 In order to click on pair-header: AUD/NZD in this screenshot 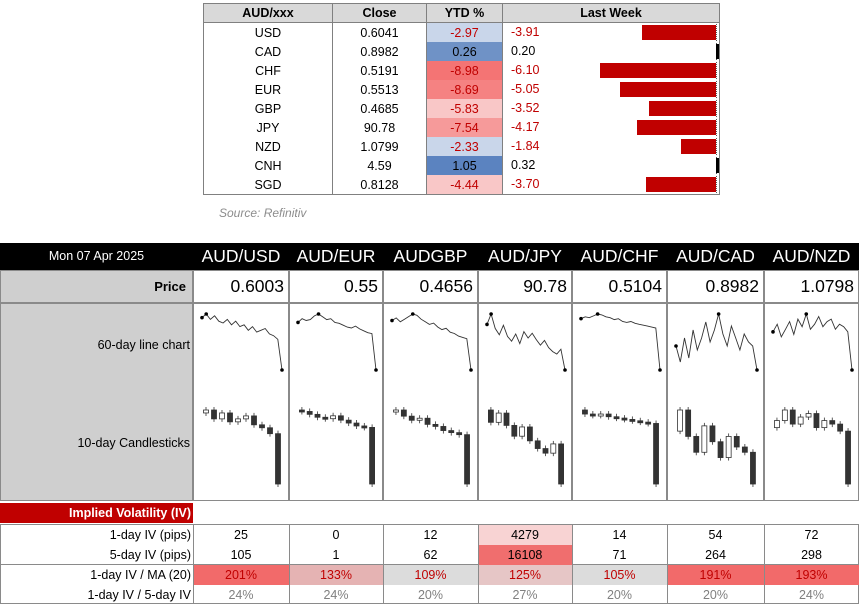, I will do `click(811, 256)`.